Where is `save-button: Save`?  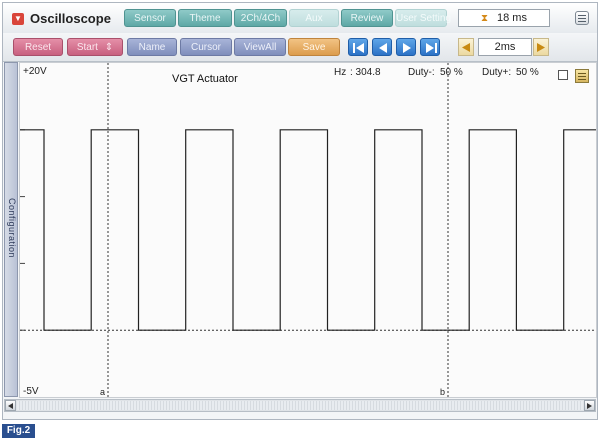 save-button: Save is located at coordinates (314, 47).